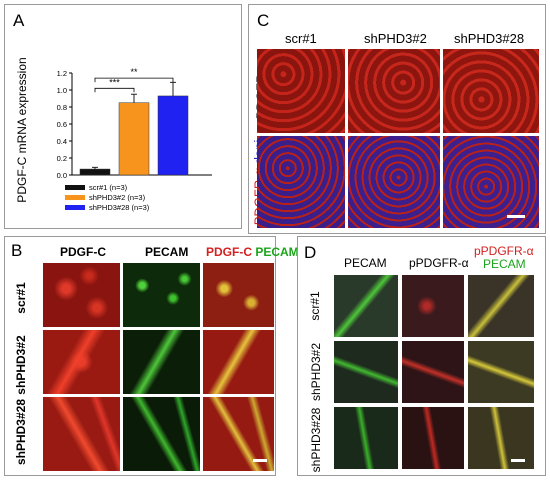  I want to click on header-merge: PDGF-C PECAM, so click(252, 252).